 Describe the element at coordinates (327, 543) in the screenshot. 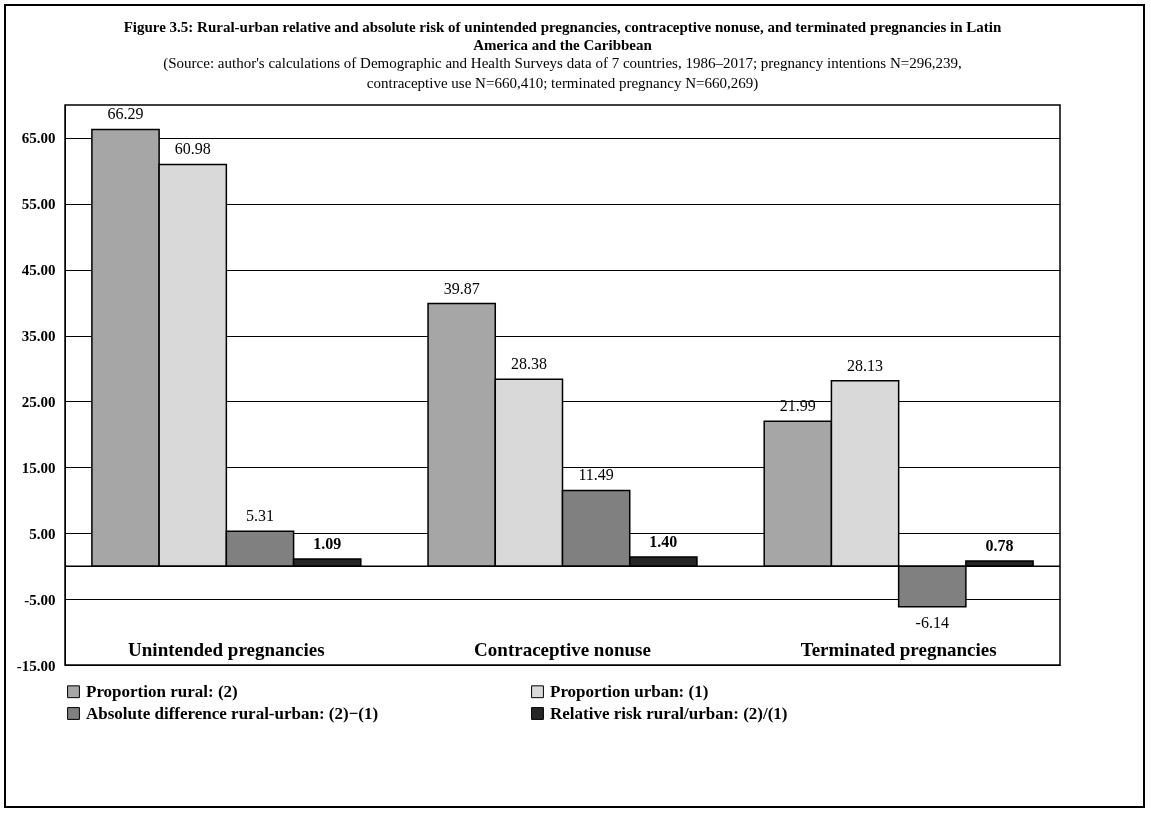

I see `data-label: 1.09` at that location.